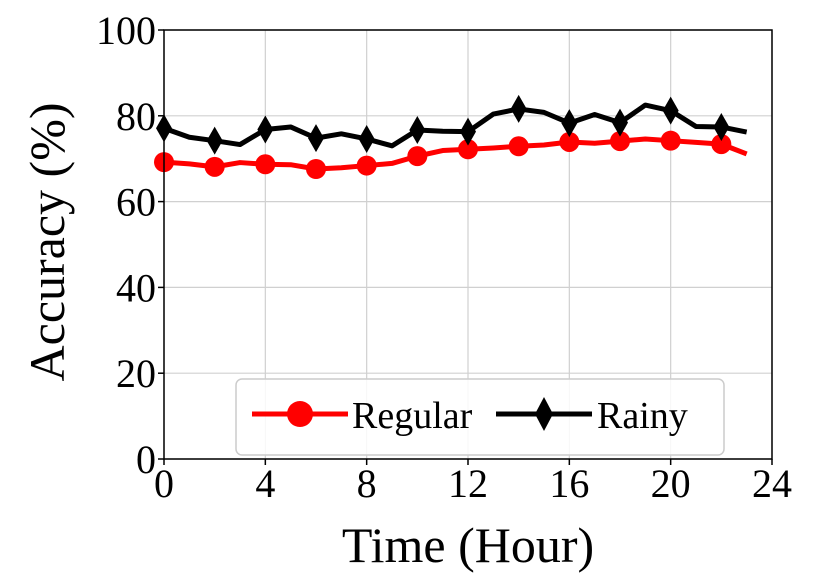 This screenshot has height=581, width=830. I want to click on legend-rainy-label: Rainy, so click(642, 416).